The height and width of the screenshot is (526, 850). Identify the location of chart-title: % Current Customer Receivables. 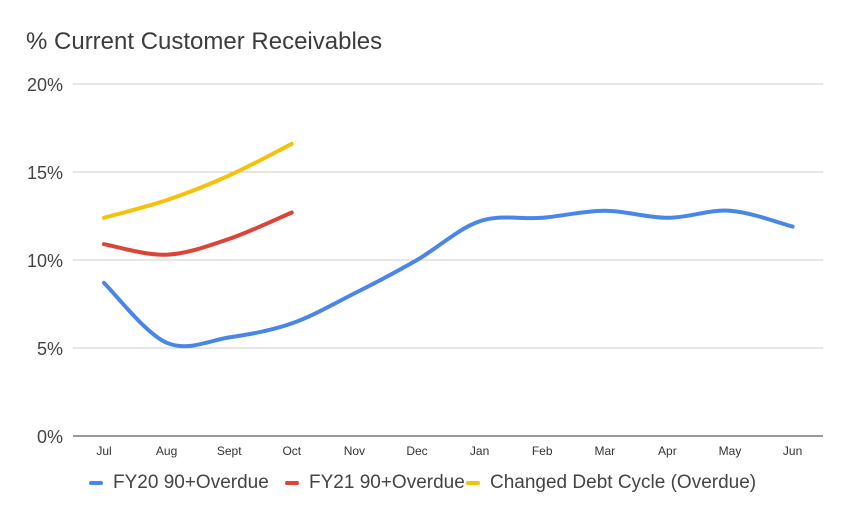
(204, 41).